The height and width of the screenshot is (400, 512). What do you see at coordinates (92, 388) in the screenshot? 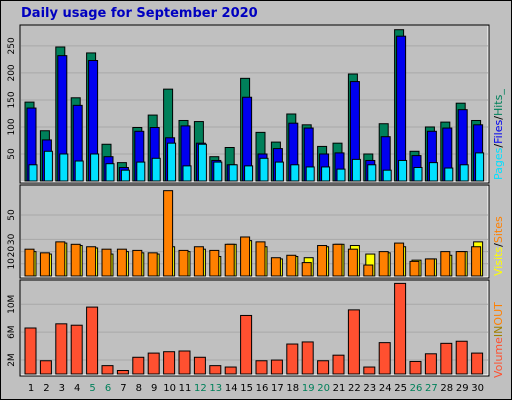
I see `day-label: 5` at bounding box center [92, 388].